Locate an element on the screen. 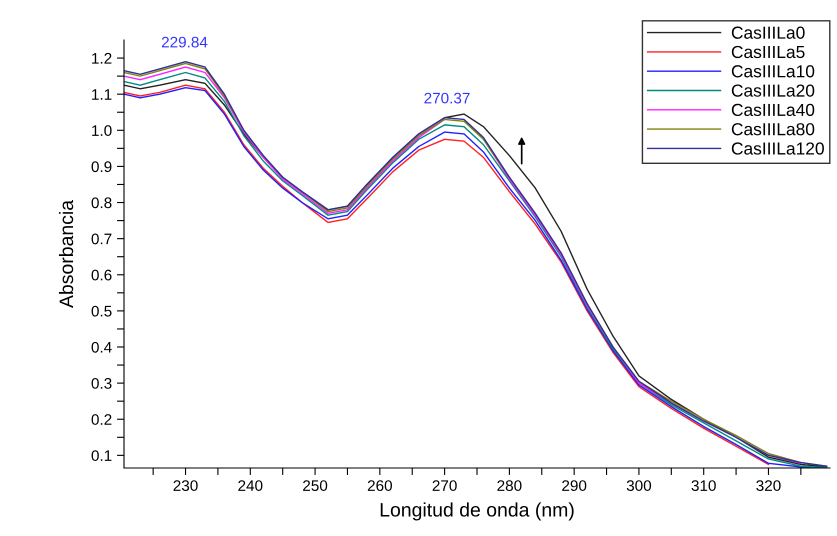  y-tick-label: 0.1 is located at coordinates (102, 456).